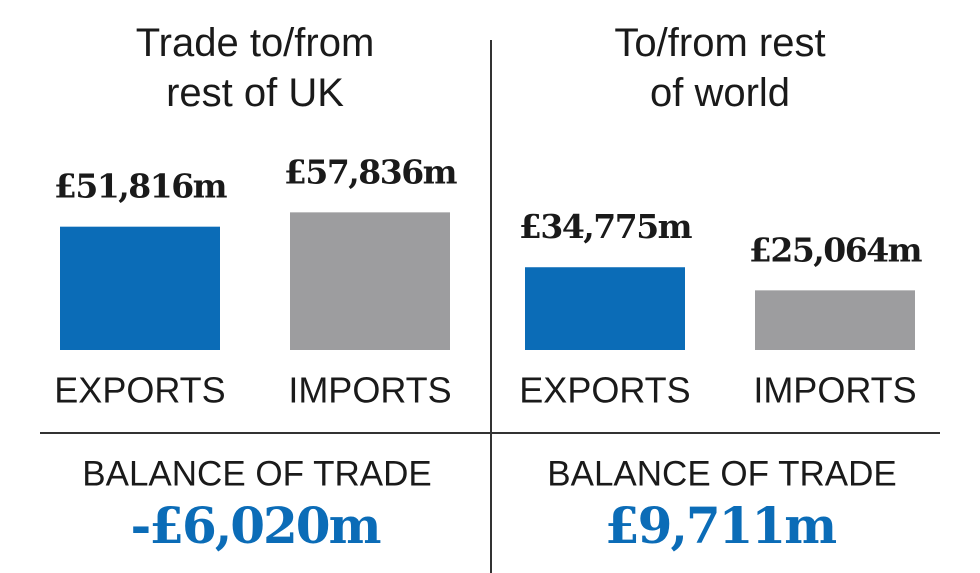 The image size is (980, 573). I want to click on value-label: £25,064m, so click(836, 249).